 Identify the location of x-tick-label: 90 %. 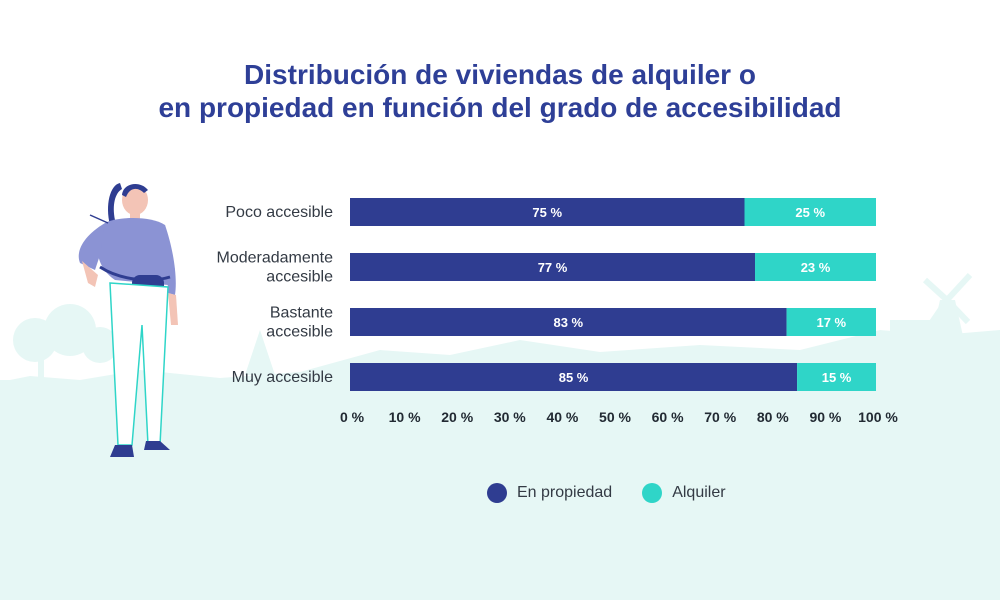
(825, 417).